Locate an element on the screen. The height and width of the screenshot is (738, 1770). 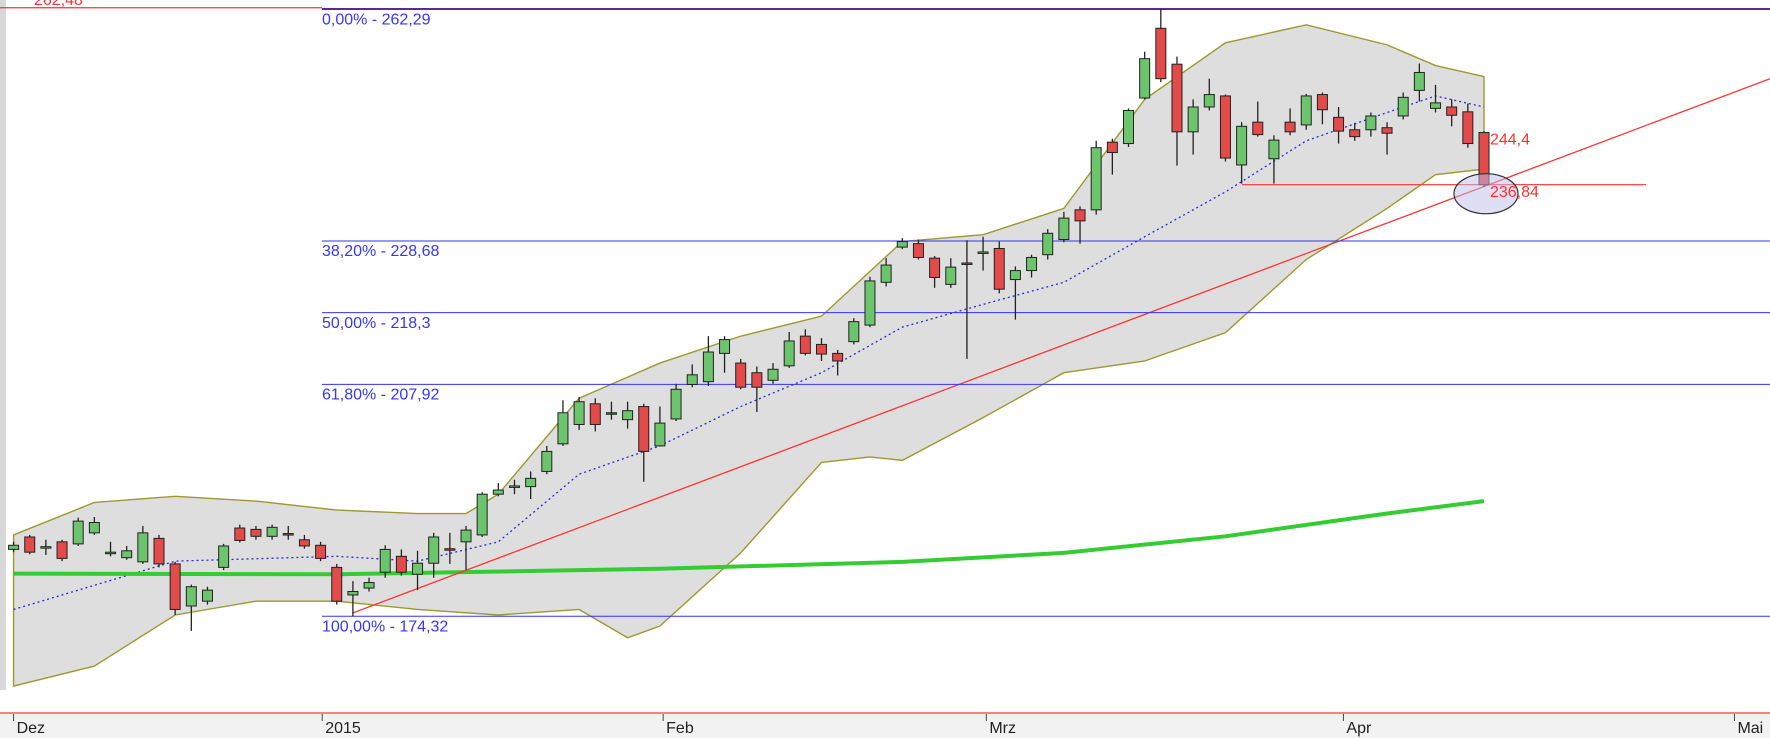
reference-label: 262,48 is located at coordinates (58, 4).